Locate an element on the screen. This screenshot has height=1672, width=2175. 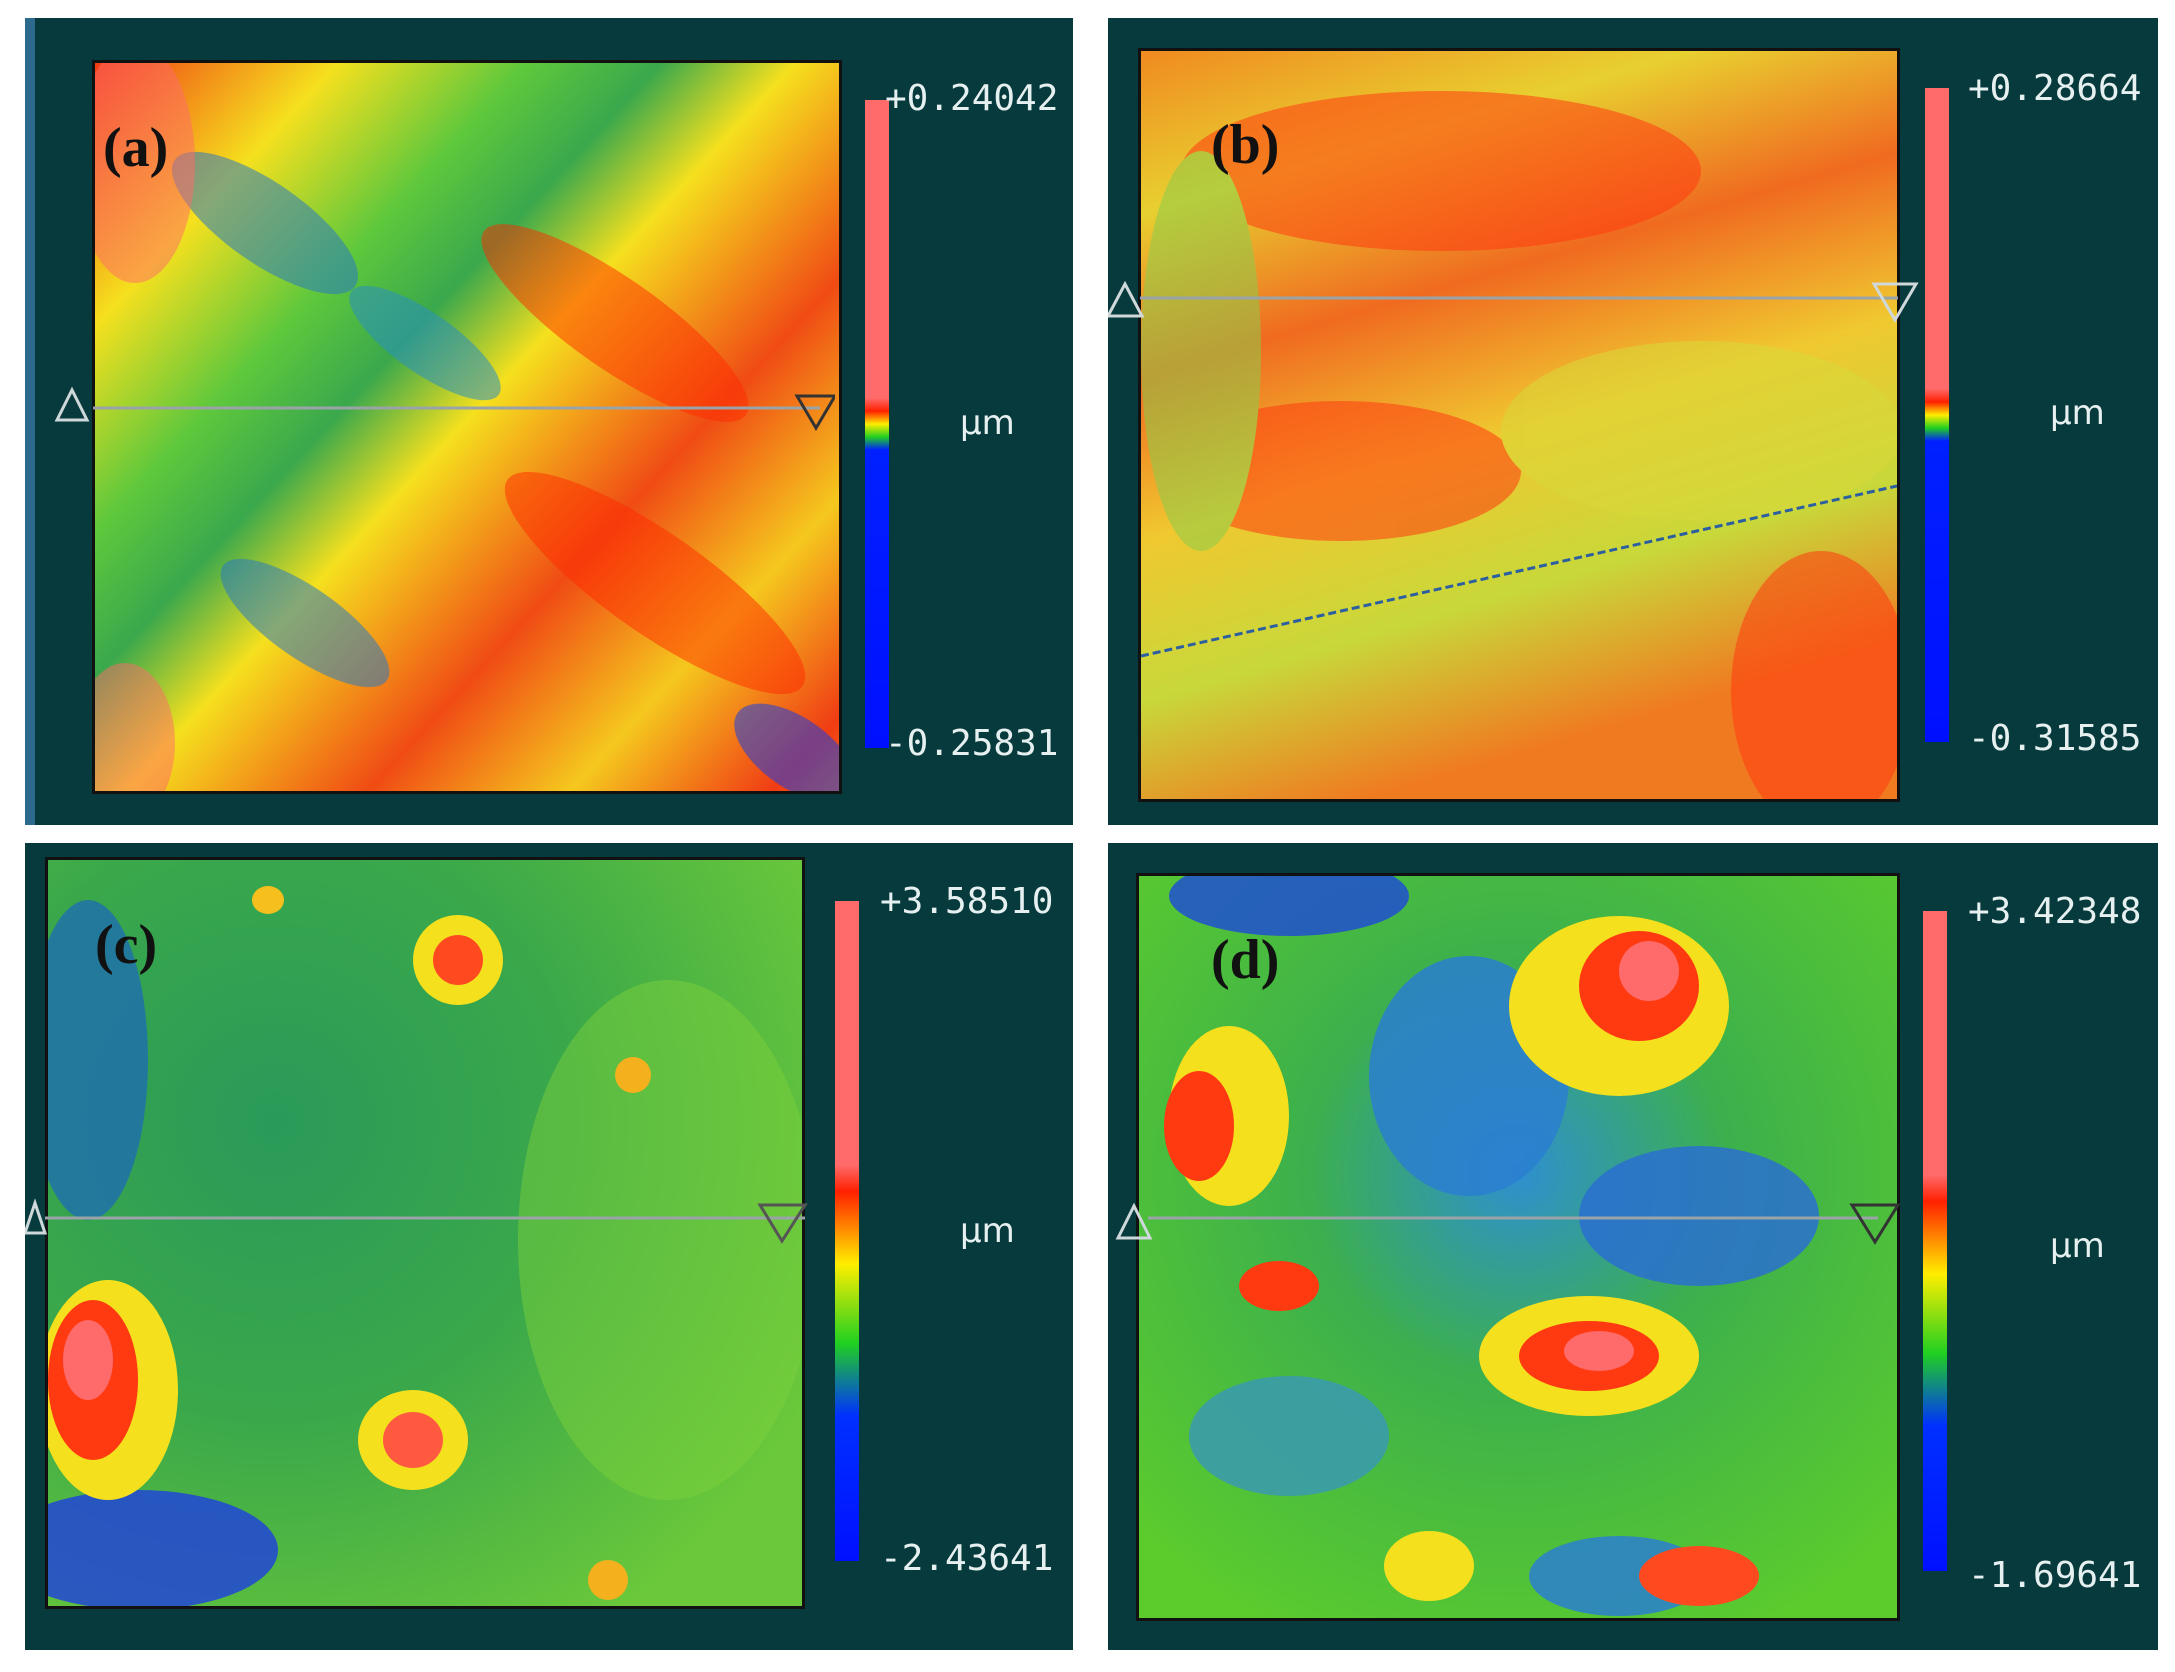
panel-label-a: (a) is located at coordinates (136, 148).